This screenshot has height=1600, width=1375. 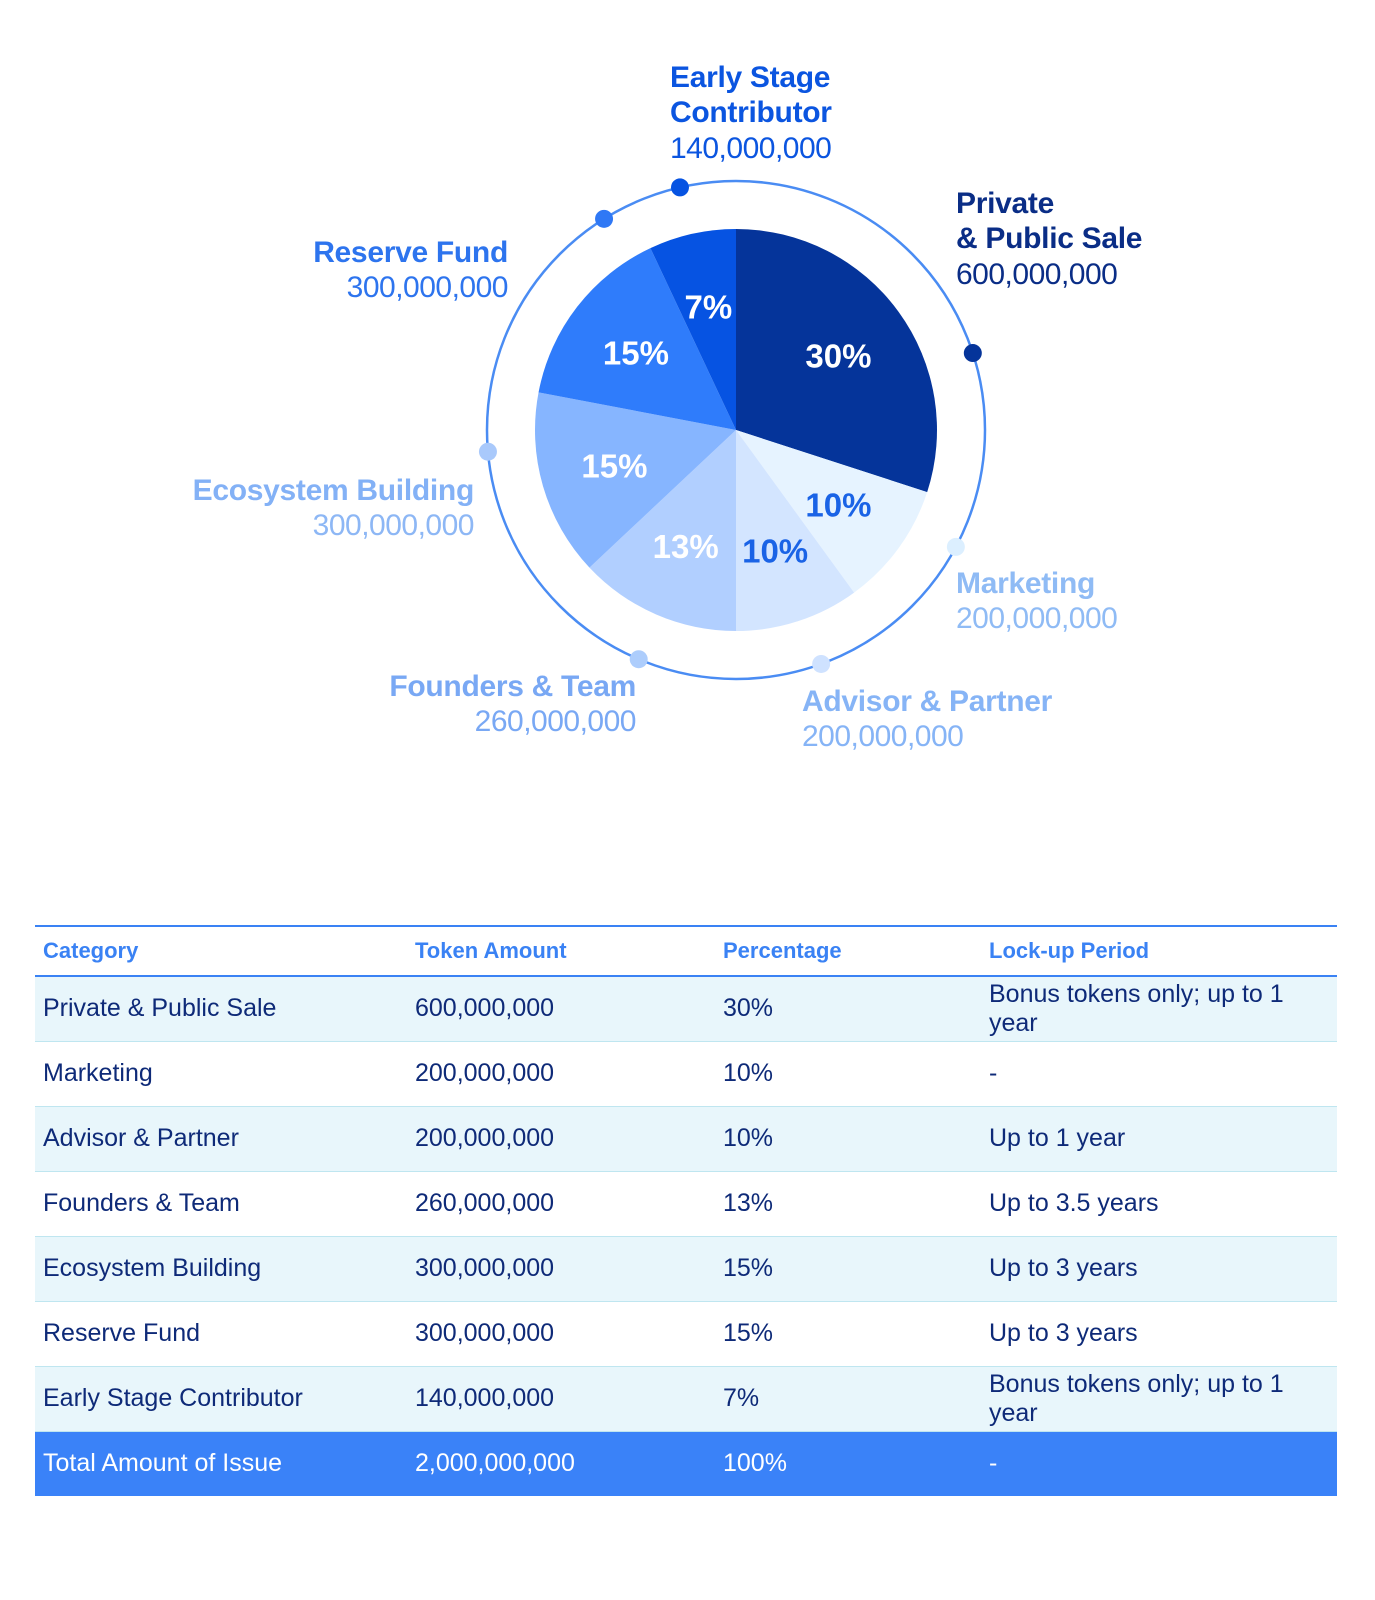 I want to click on cell-category: Founders & Team, so click(x=221, y=1204).